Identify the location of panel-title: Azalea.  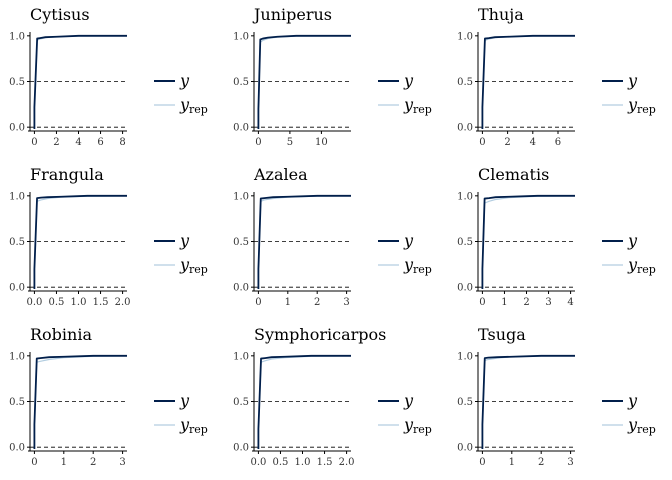
(280, 174).